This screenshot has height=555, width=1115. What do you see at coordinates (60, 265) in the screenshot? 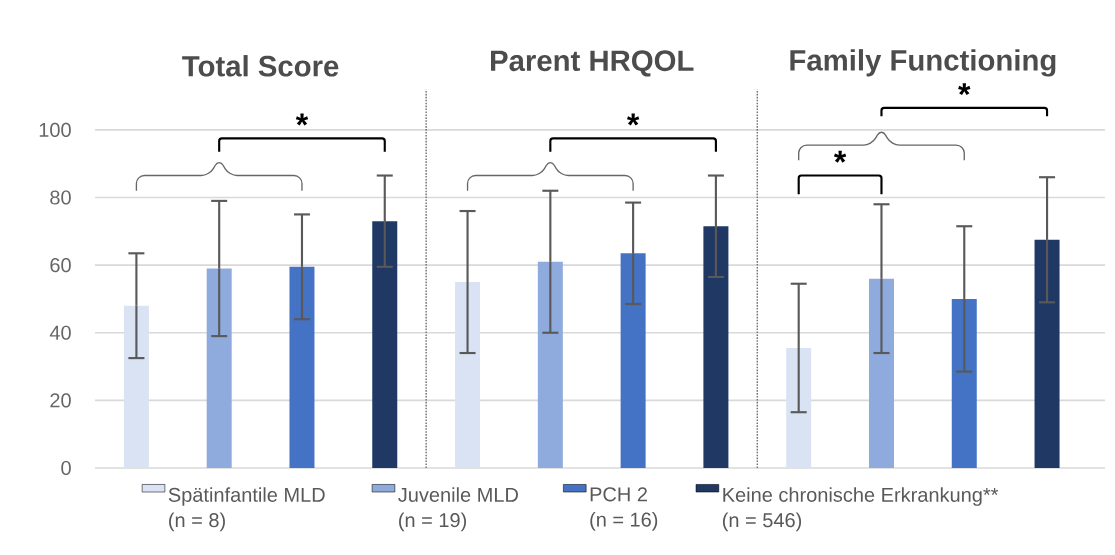
I see `y-tick-label: 60` at bounding box center [60, 265].